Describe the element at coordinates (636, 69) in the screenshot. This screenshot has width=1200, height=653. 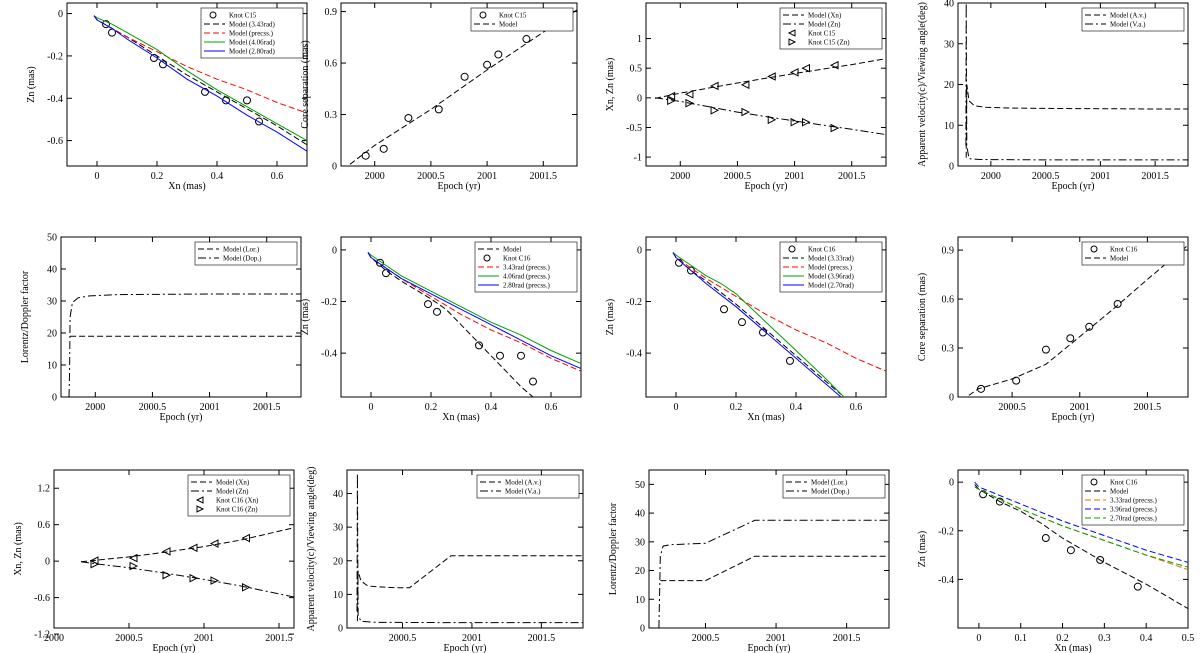
I see `y-tick-label: 0.5` at that location.